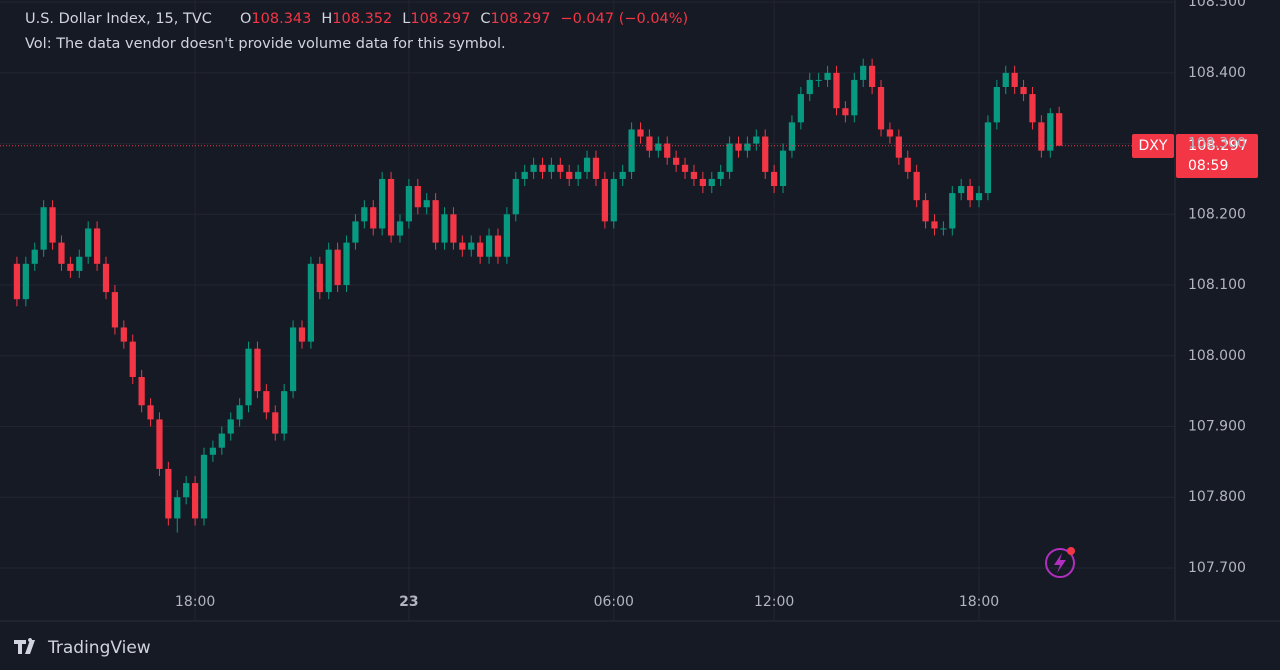 The height and width of the screenshot is (670, 1280). What do you see at coordinates (1217, 214) in the screenshot?
I see `y-tick-label: 108.200` at bounding box center [1217, 214].